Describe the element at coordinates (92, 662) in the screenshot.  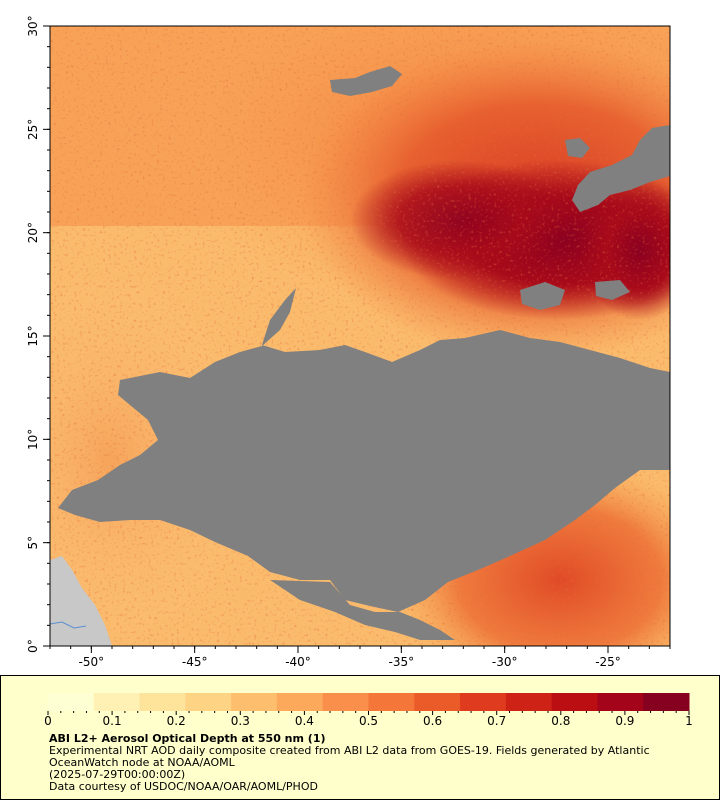
I see `x-tick-label: -50°` at that location.